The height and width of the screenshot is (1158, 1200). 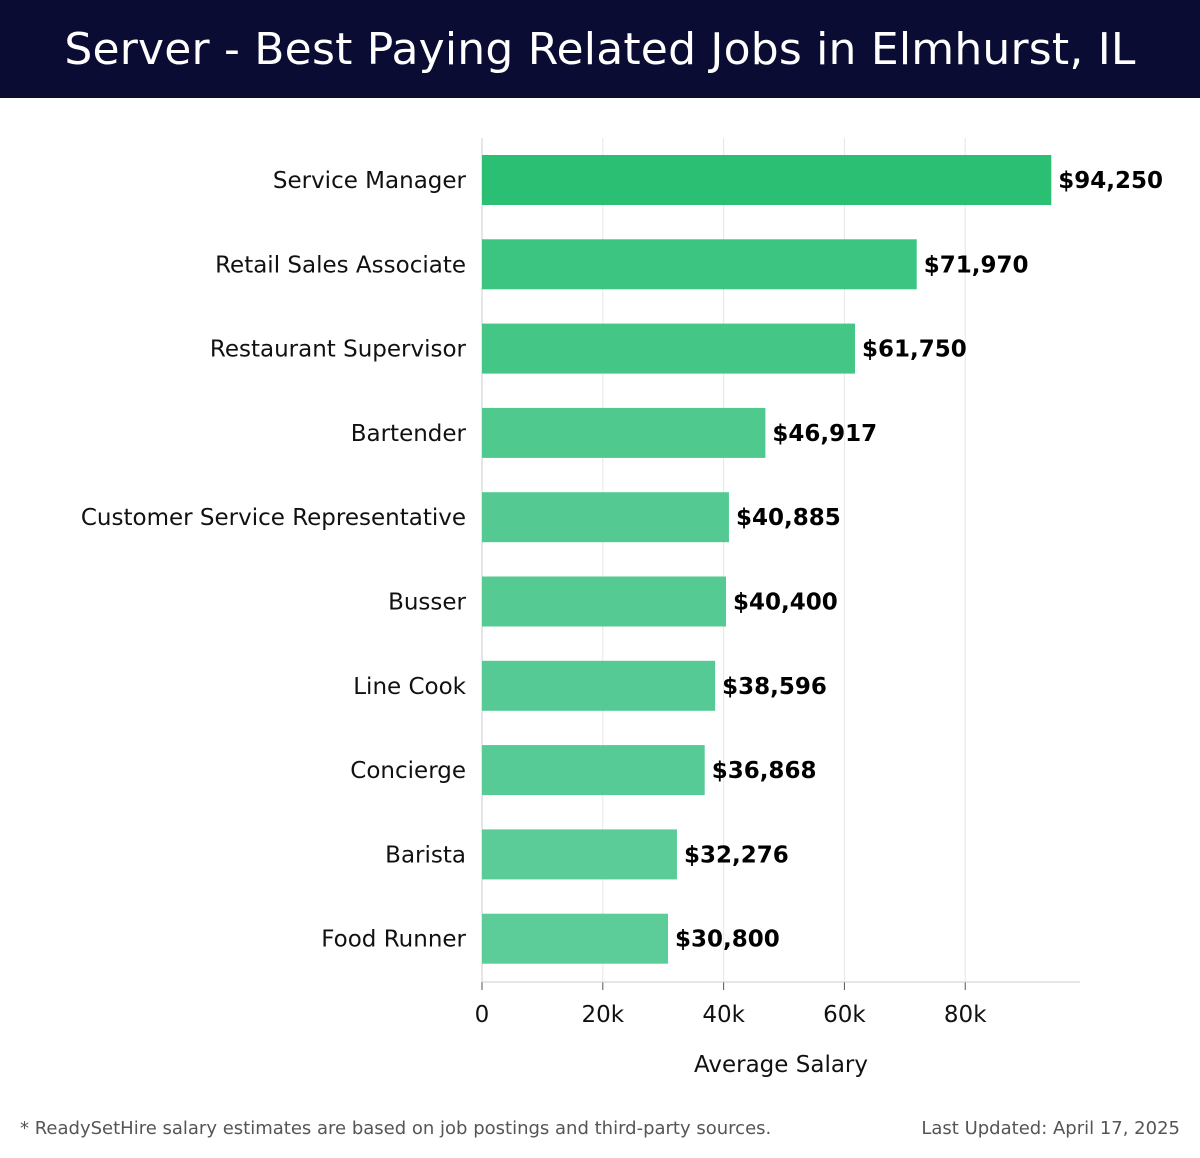 What do you see at coordinates (482, 1015) in the screenshot?
I see `x-tick-label: 0` at bounding box center [482, 1015].